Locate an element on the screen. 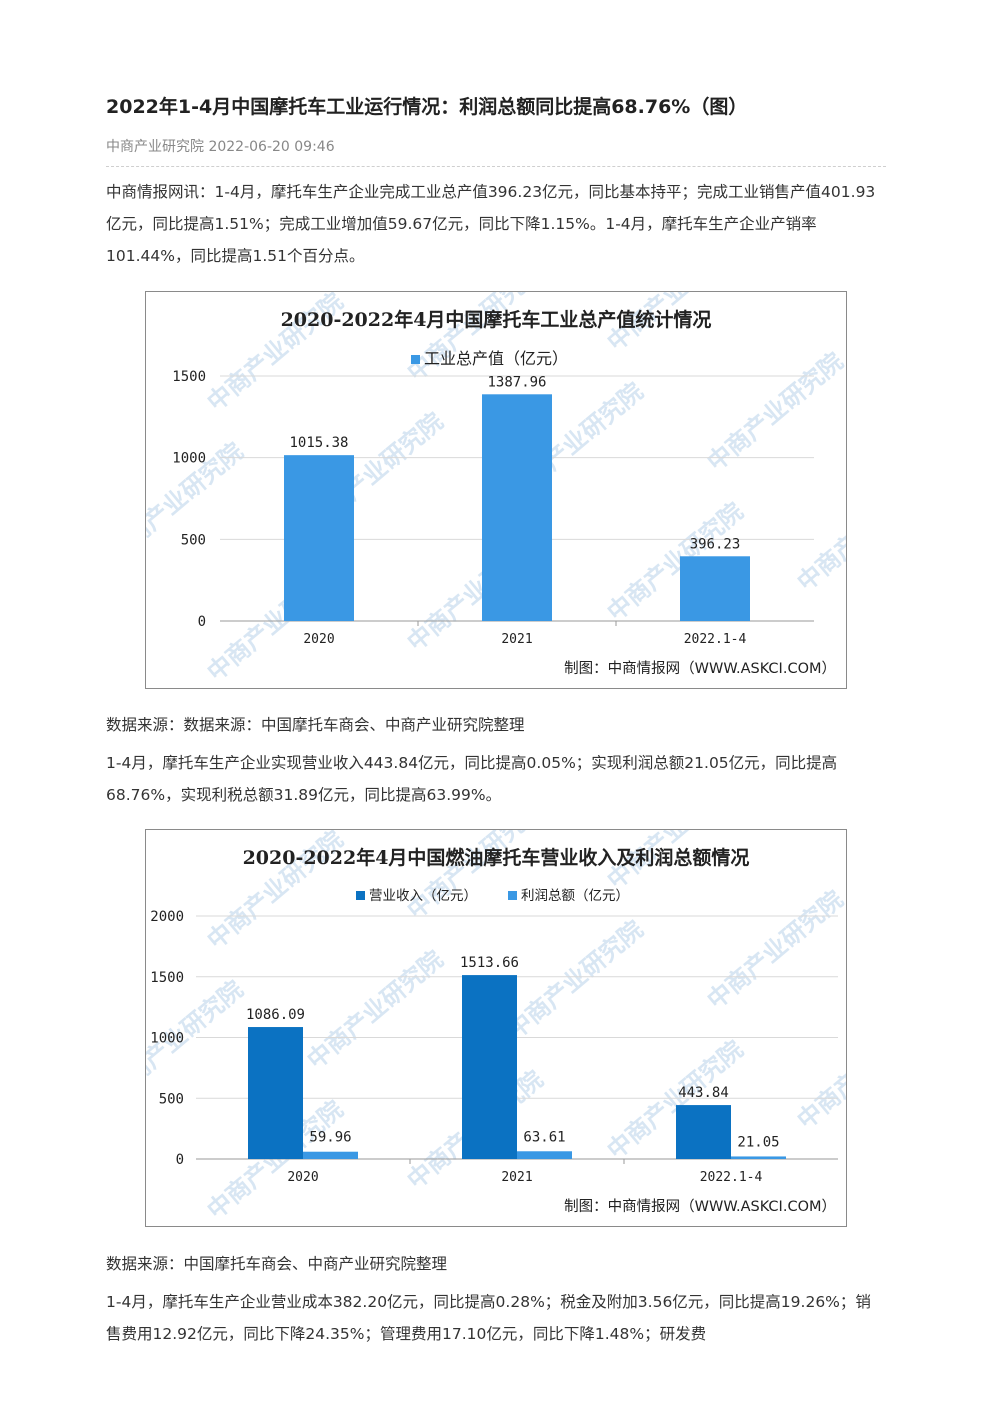  bar-data-label: 1513.66 is located at coordinates (489, 963).